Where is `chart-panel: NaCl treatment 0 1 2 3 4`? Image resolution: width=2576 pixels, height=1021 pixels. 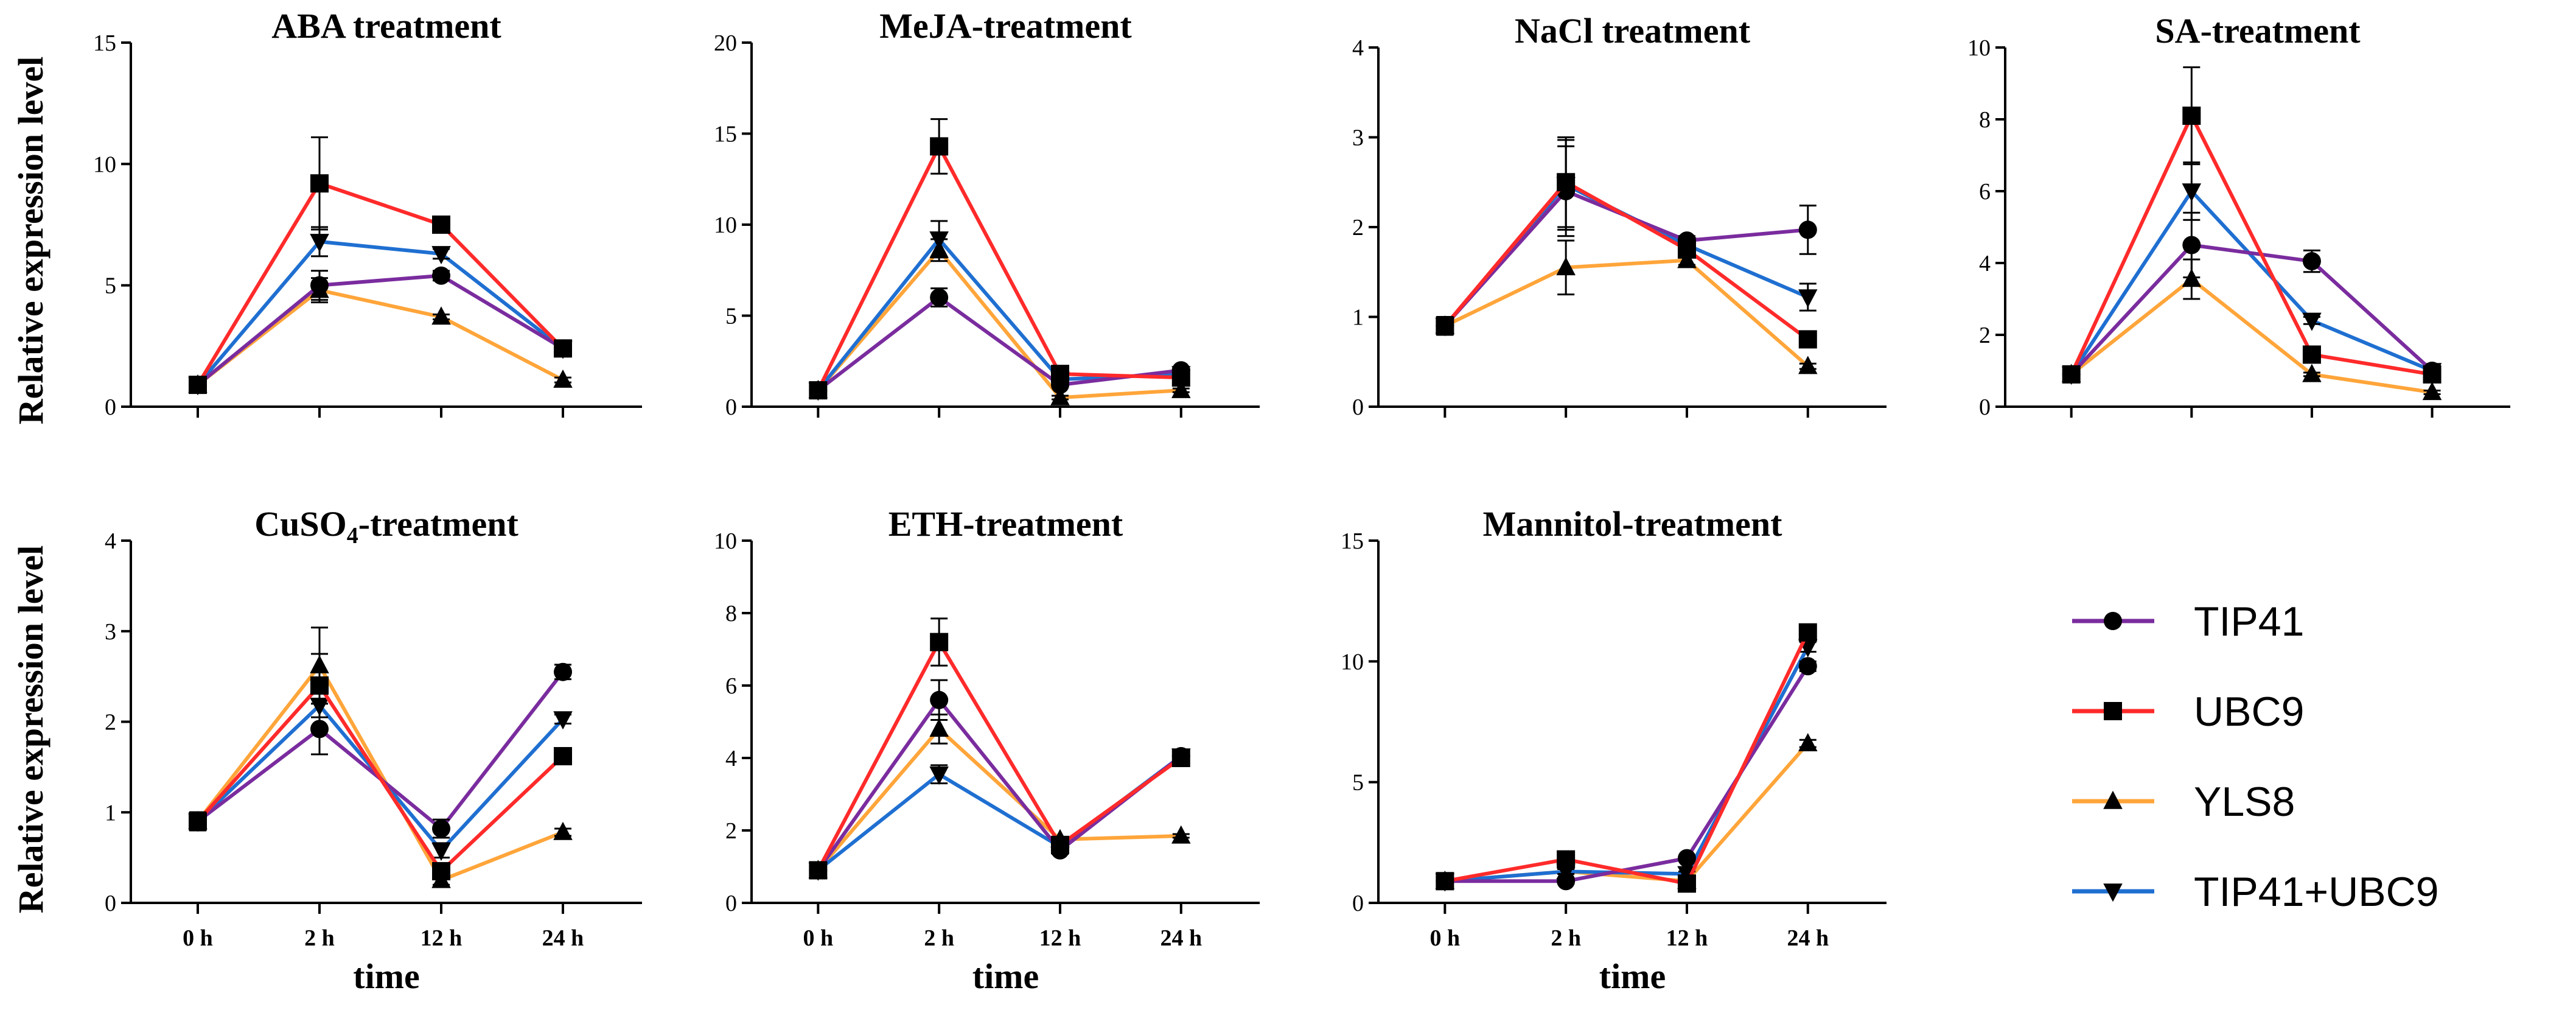 chart-panel: NaCl treatment 0 1 2 3 4 is located at coordinates (1620, 215).